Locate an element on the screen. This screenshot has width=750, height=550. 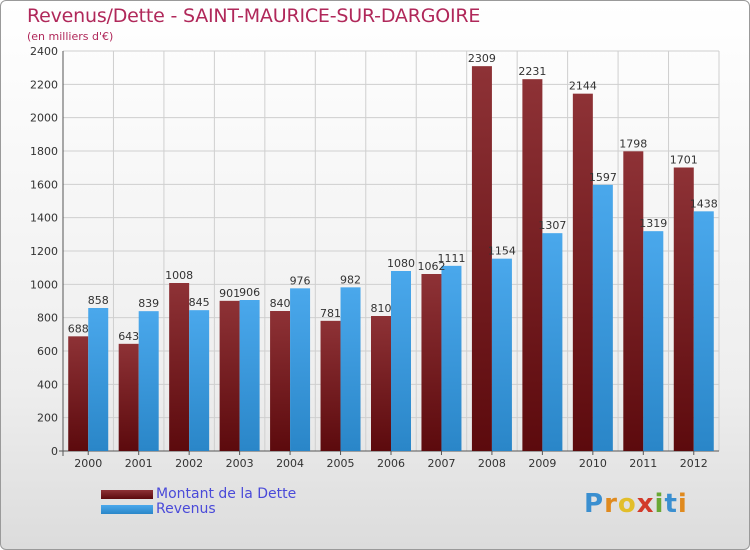
data-label-revenue: 839 is located at coordinates (148, 303).